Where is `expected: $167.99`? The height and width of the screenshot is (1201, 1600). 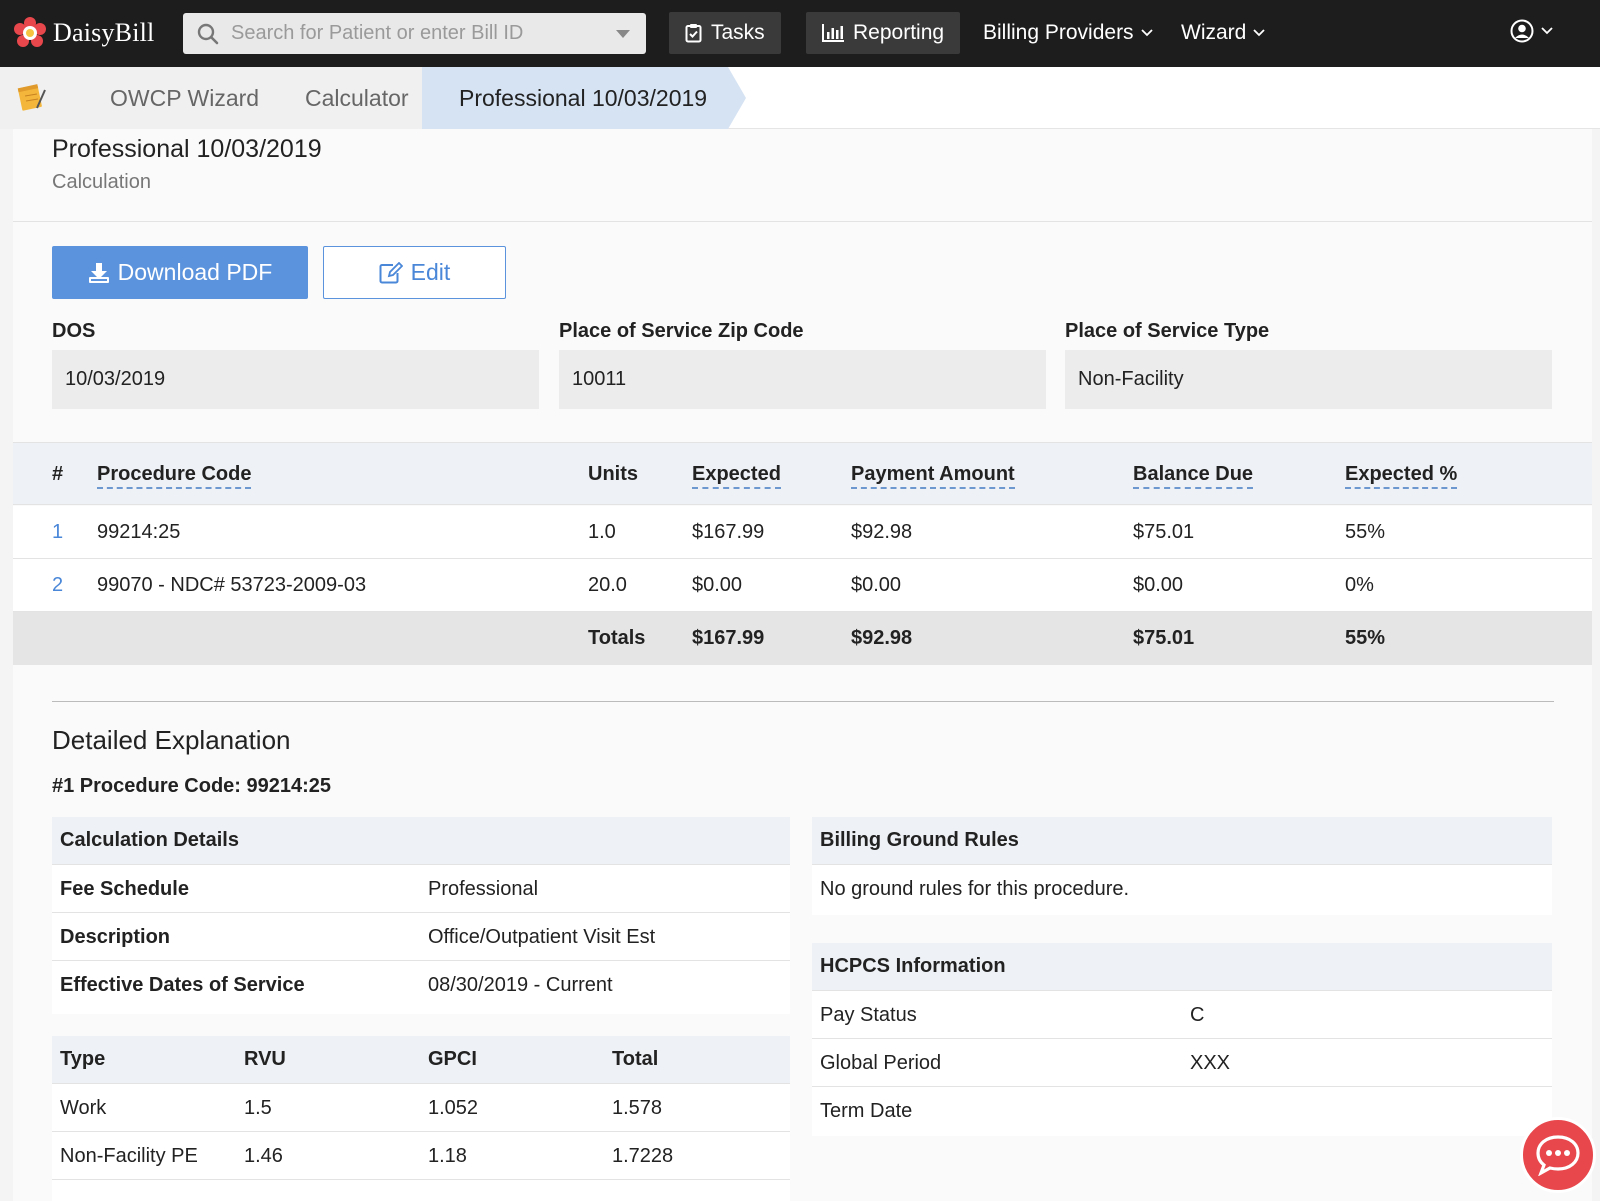 expected: $167.99 is located at coordinates (728, 532).